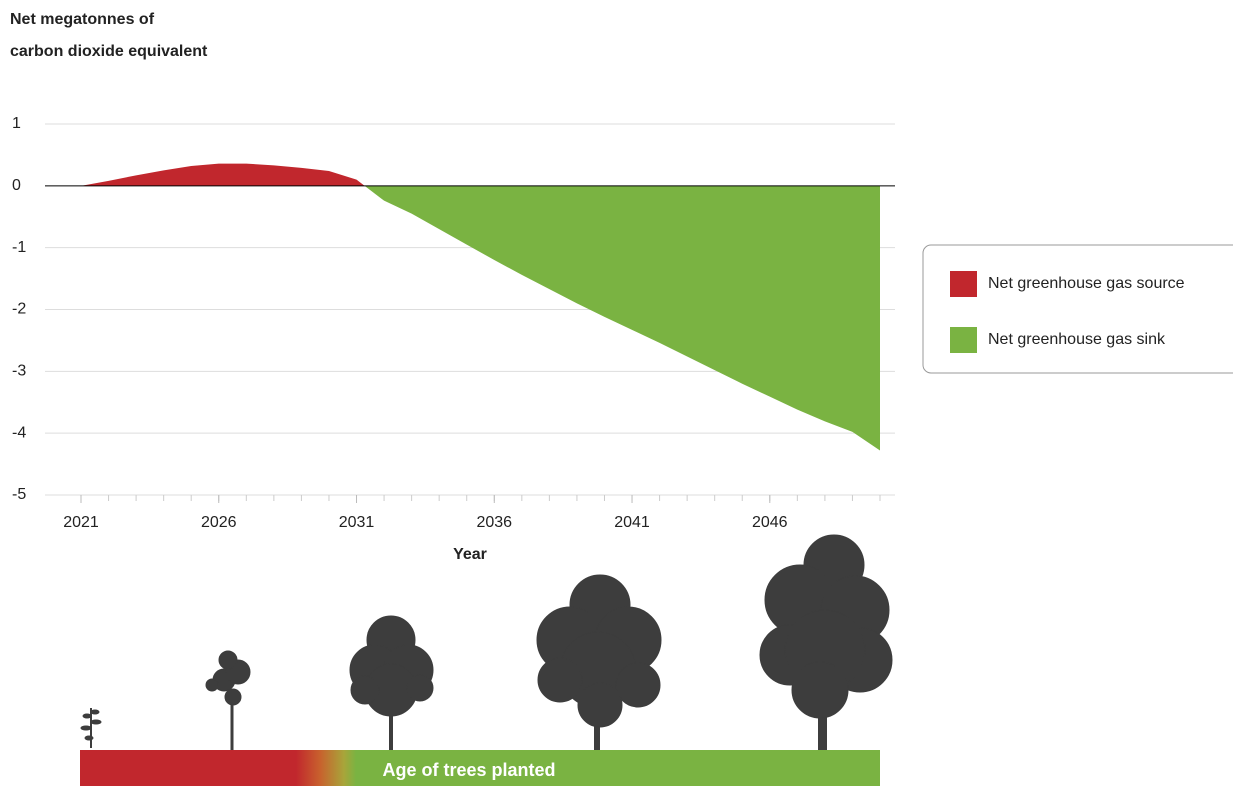 The width and height of the screenshot is (1233, 786). What do you see at coordinates (494, 522) in the screenshot?
I see `x-tick-label: 2036` at bounding box center [494, 522].